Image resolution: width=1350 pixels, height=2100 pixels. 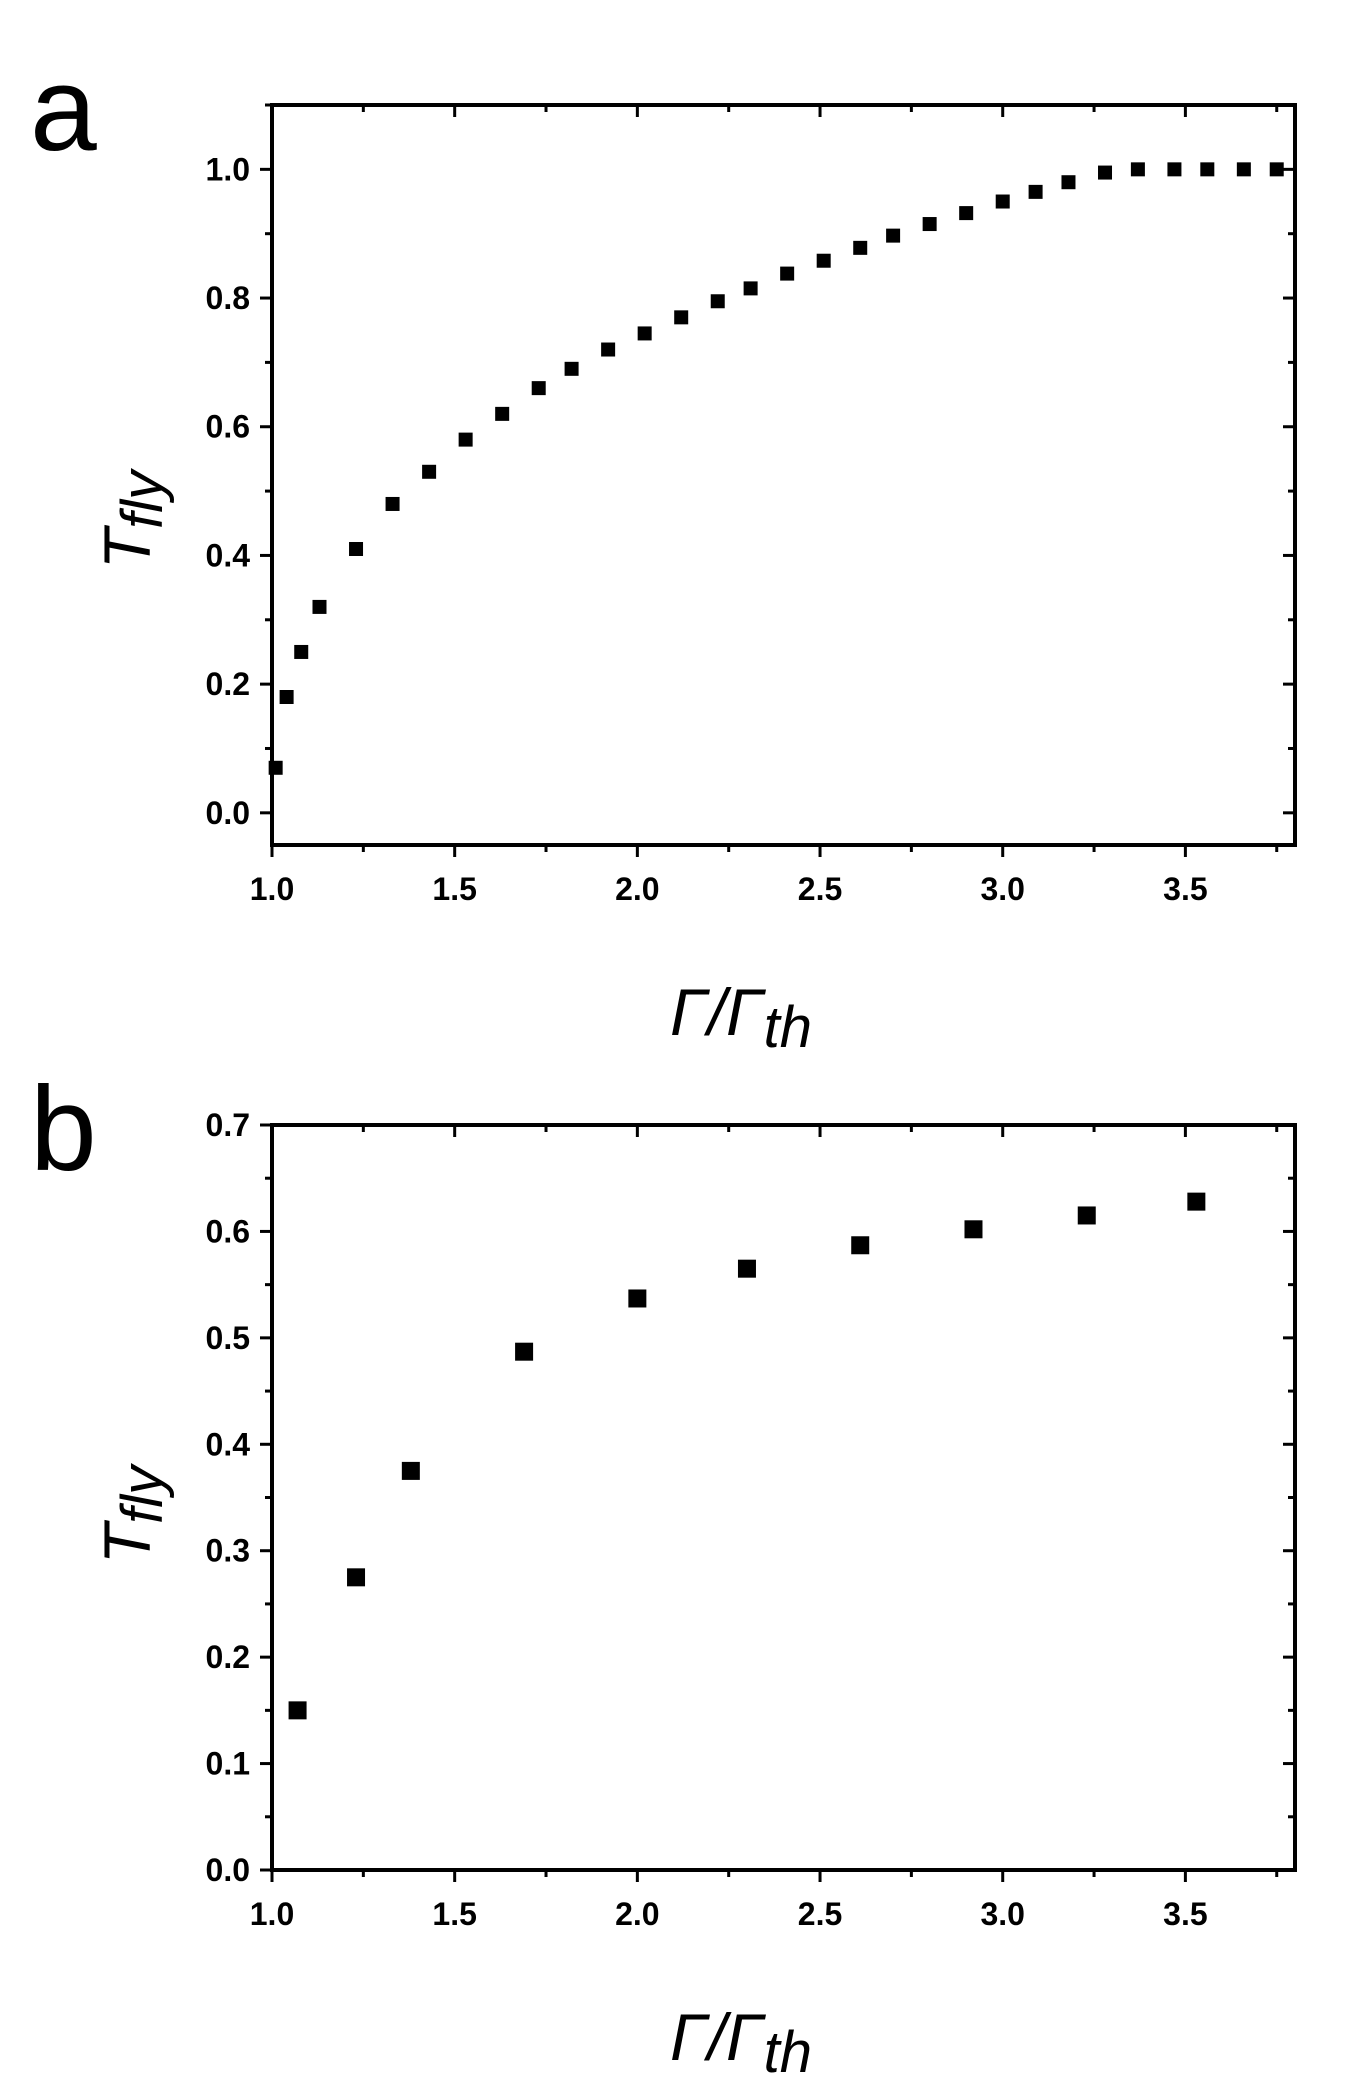 What do you see at coordinates (228, 169) in the screenshot?
I see `y-tick-label: 1.0` at bounding box center [228, 169].